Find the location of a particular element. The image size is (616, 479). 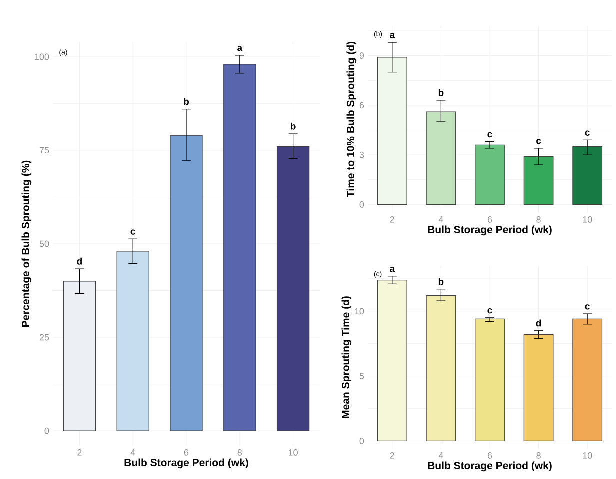

y-axis-title: Mean Sprouting Time (d) is located at coordinates (347, 357).